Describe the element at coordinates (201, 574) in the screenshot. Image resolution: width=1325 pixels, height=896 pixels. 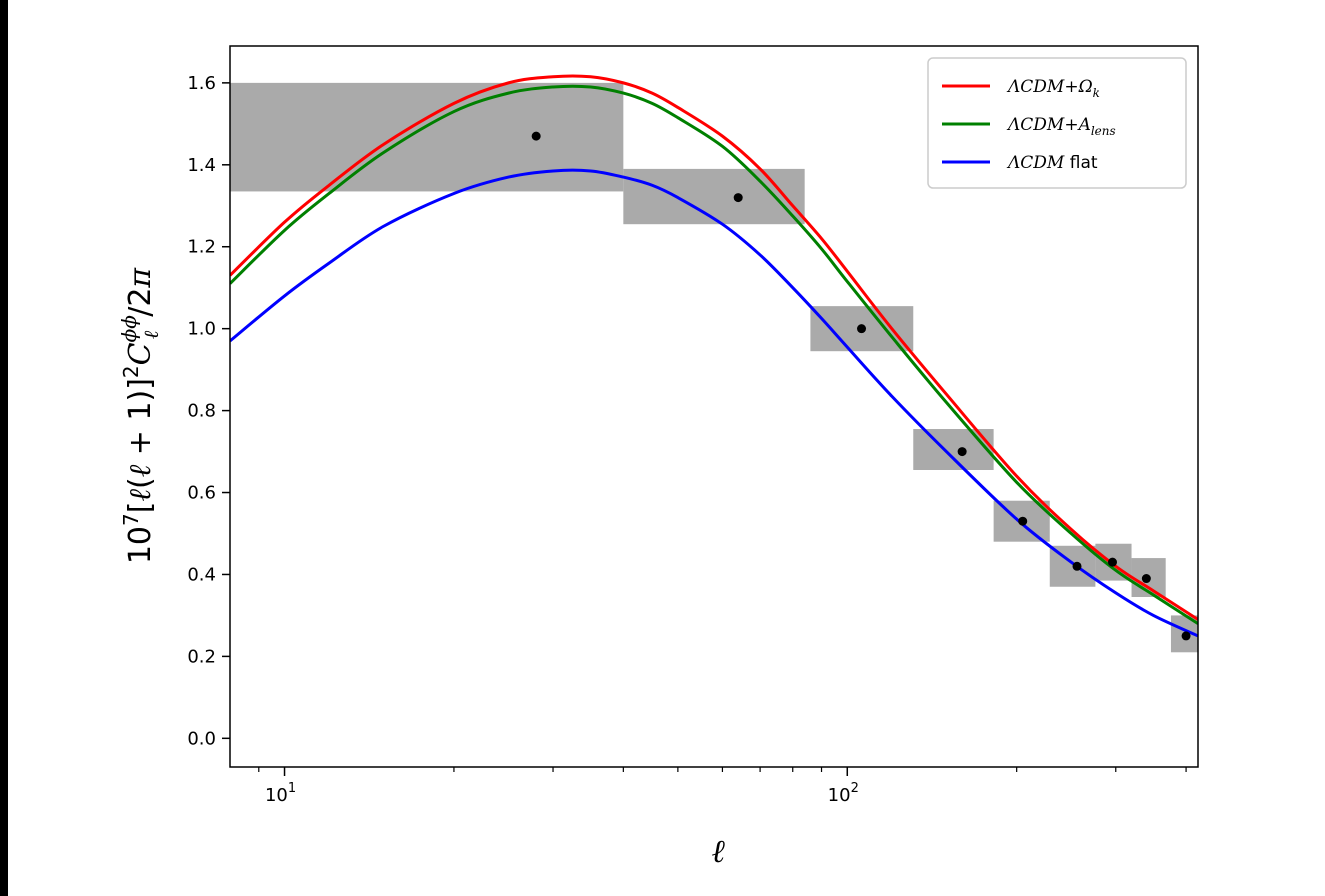
I see `y-tick-label-3: 0.4` at that location.